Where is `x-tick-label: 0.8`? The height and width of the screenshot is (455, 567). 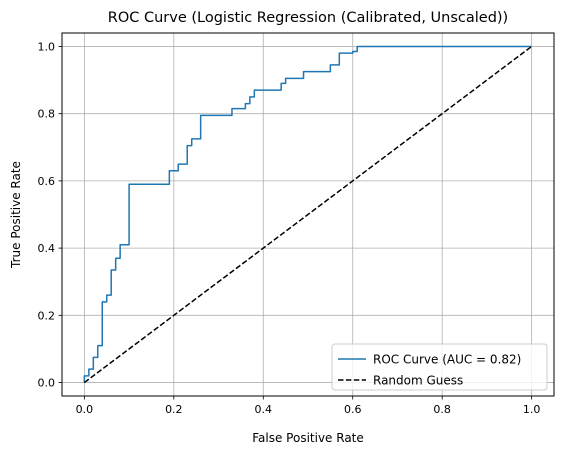 x-tick-label: 0.8 is located at coordinates (442, 409).